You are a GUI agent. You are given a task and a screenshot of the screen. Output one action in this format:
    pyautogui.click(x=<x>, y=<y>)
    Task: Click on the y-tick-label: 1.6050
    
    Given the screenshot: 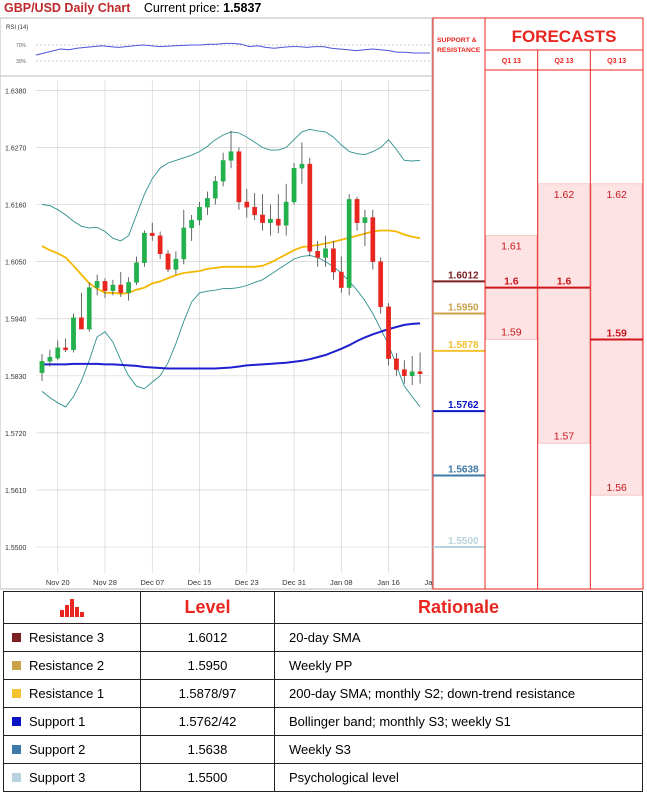 What is the action you would take?
    pyautogui.click(x=16, y=263)
    